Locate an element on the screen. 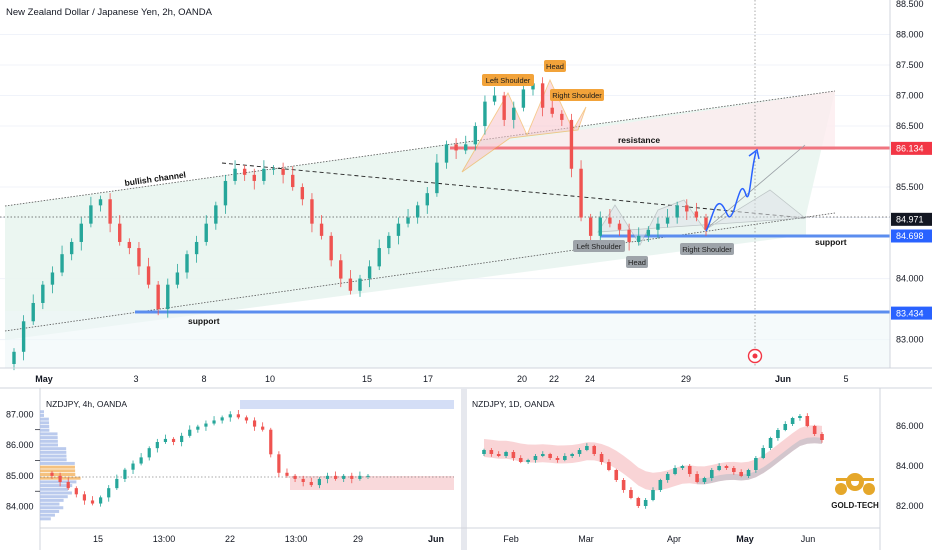 Image resolution: width=932 pixels, height=550 pixels. gold-tech-logo: GOLD-TECH is located at coordinates (855, 491).